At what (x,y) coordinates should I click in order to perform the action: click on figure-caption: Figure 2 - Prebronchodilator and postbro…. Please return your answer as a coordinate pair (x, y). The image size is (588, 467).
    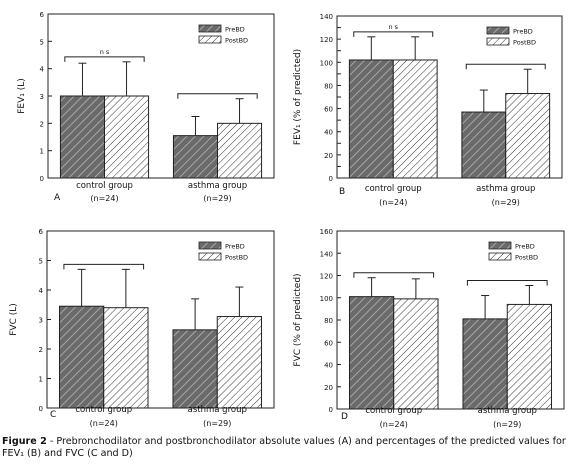
    Looking at the image, I should click on (294, 448).